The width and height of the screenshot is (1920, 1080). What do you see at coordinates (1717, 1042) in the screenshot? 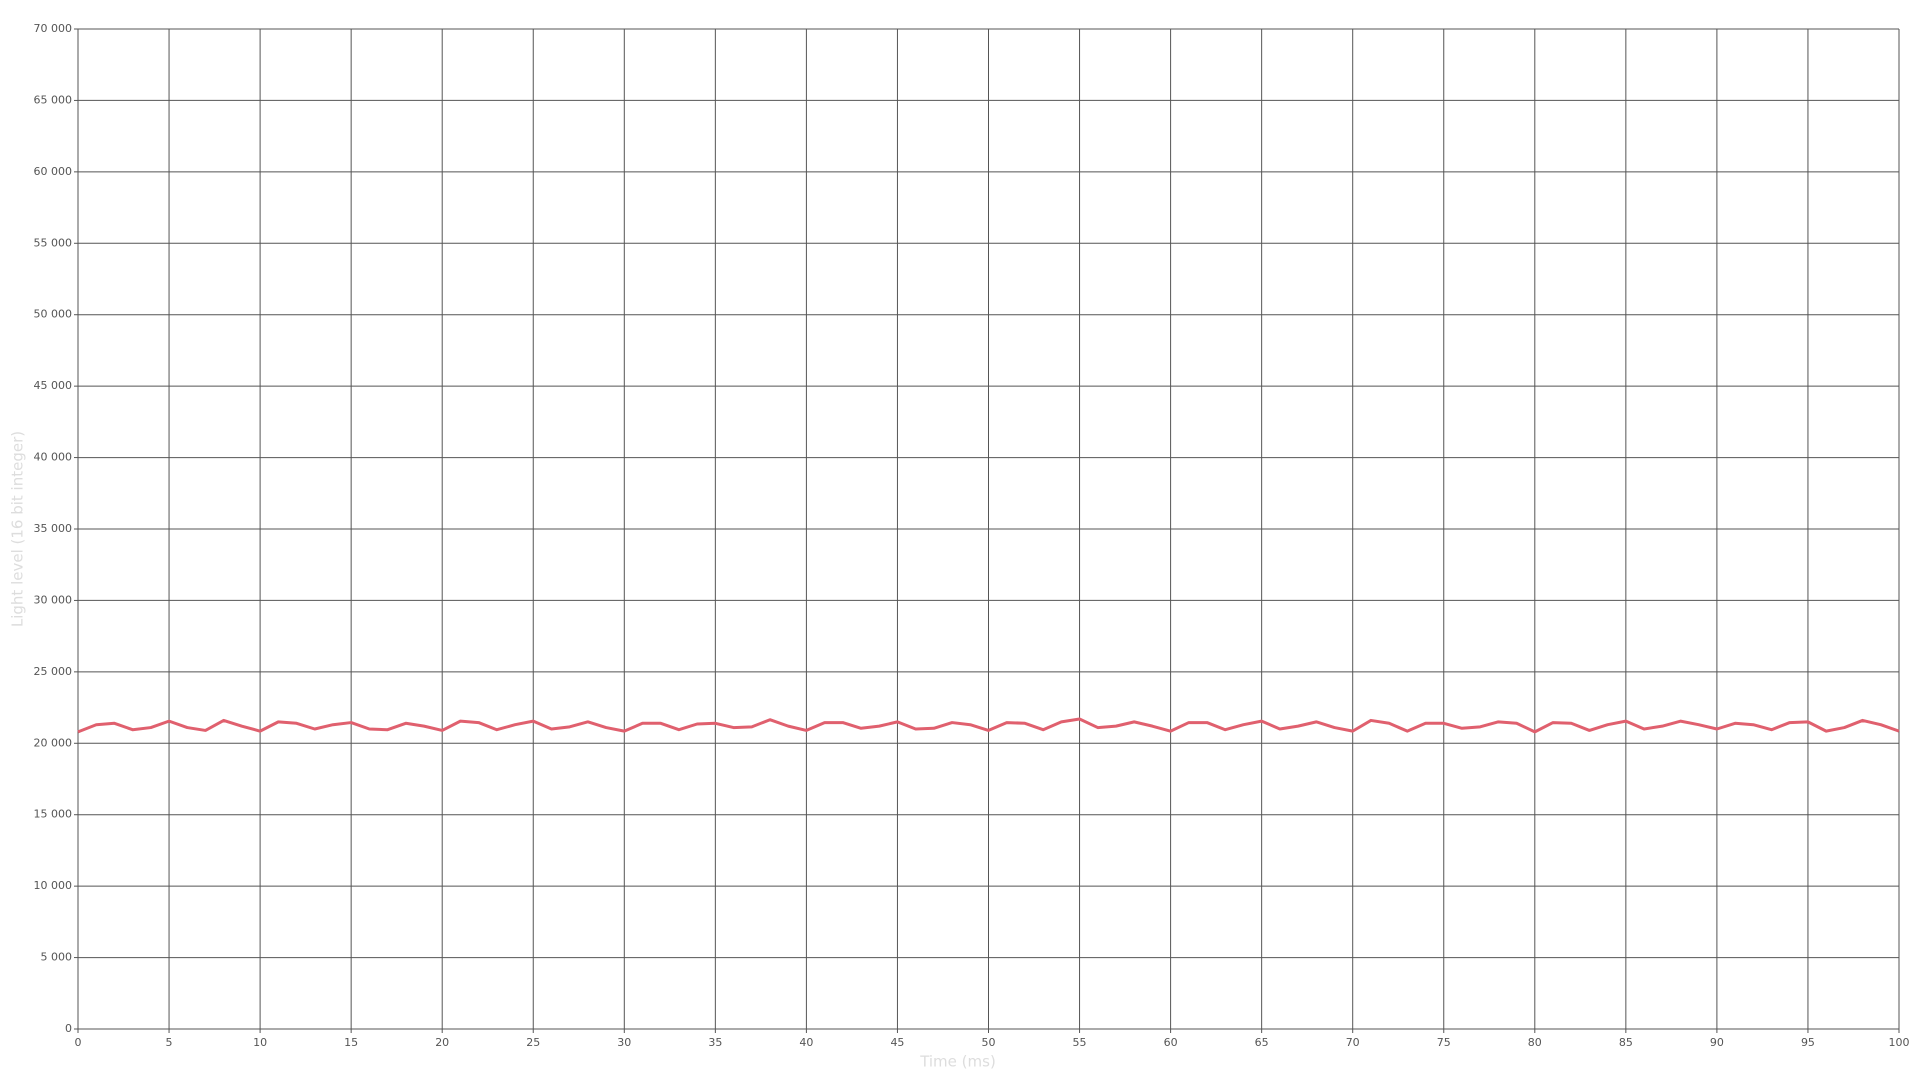
I see `x-tick-label: 90` at bounding box center [1717, 1042].